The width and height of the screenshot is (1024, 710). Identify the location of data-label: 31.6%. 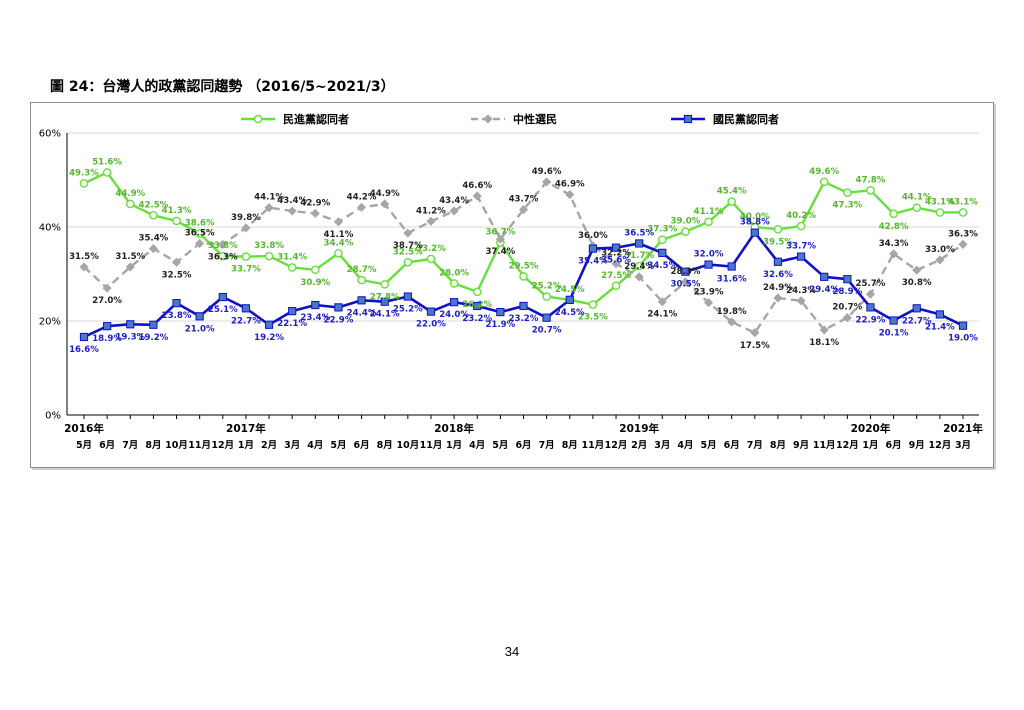
(732, 279).